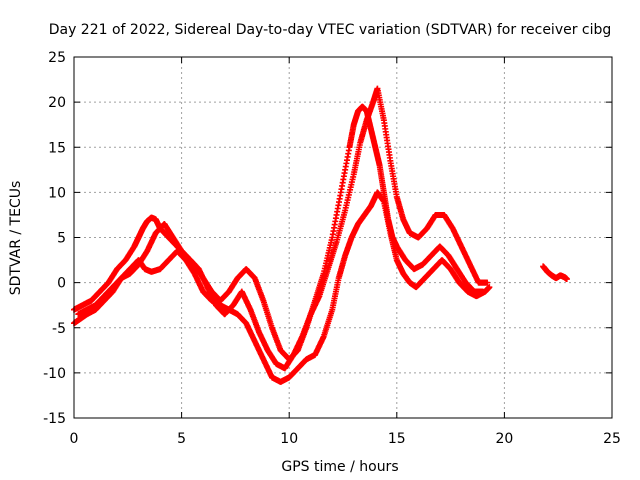 This screenshot has width=640, height=480. Describe the element at coordinates (181, 439) in the screenshot. I see `x-tick-label: 5` at that location.